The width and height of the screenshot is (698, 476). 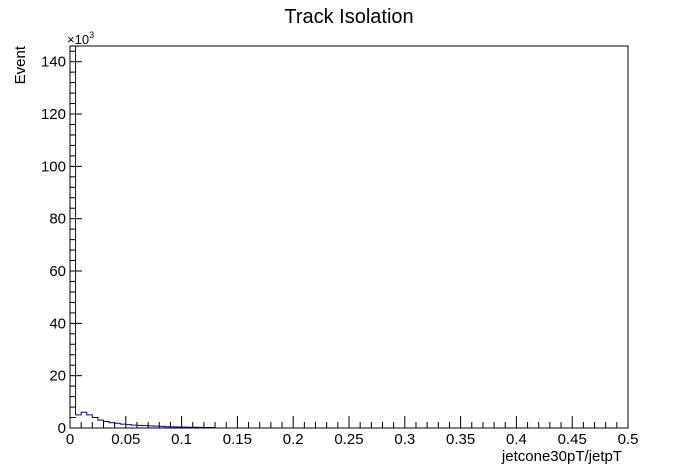 What do you see at coordinates (57, 376) in the screenshot?
I see `y-tick-label: 20` at bounding box center [57, 376].